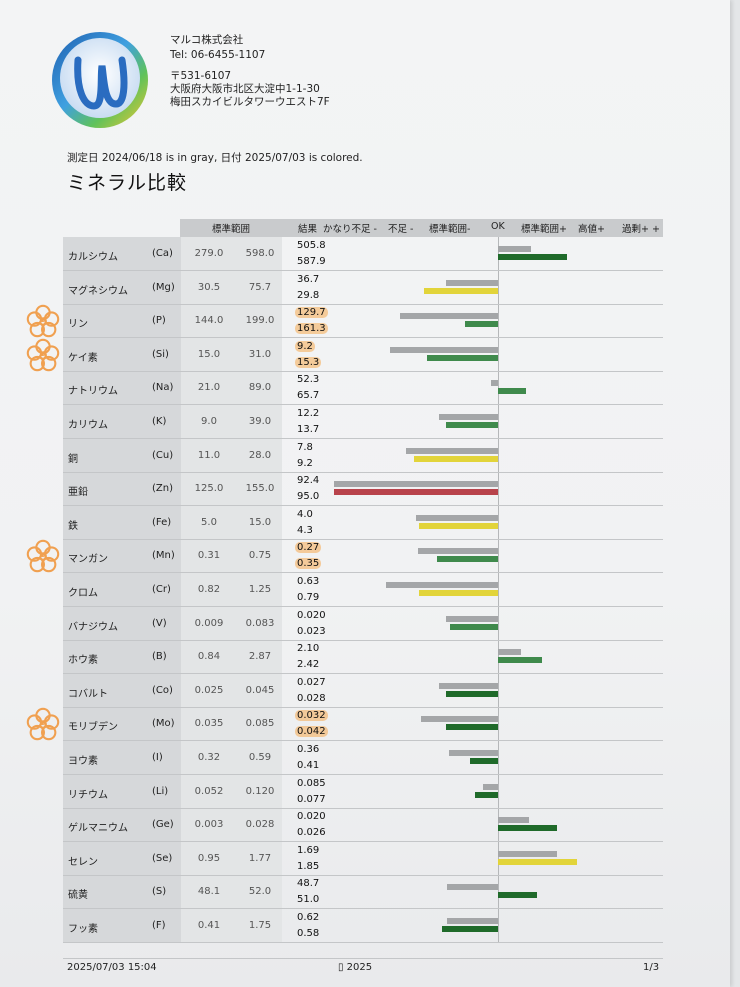 Image resolution: width=740 pixels, height=987 pixels. What do you see at coordinates (93, 728) in the screenshot?
I see `mineral-name: モリブデン` at bounding box center [93, 728].